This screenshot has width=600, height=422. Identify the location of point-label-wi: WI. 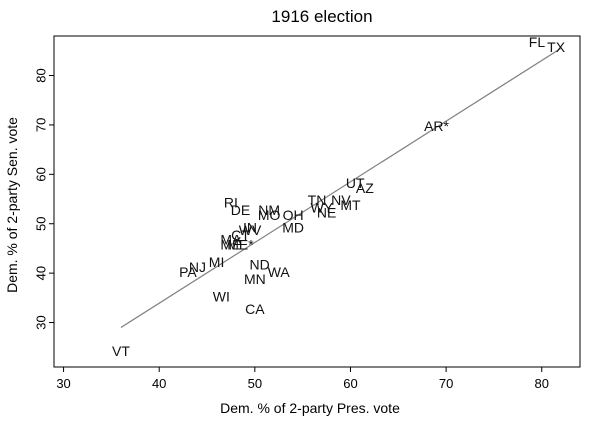
(221, 297).